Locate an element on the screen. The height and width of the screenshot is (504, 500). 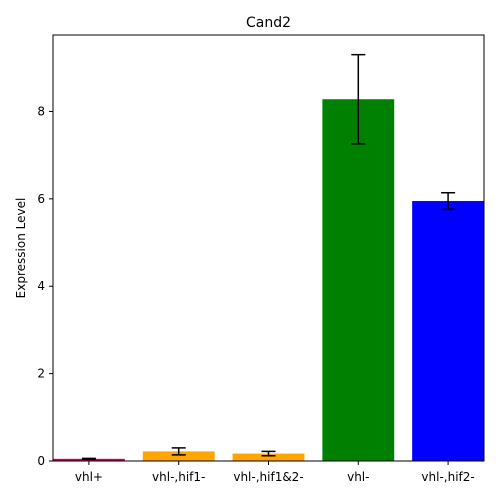
x-tick-label-2: vhl-,hif1&2- is located at coordinates (268, 477).